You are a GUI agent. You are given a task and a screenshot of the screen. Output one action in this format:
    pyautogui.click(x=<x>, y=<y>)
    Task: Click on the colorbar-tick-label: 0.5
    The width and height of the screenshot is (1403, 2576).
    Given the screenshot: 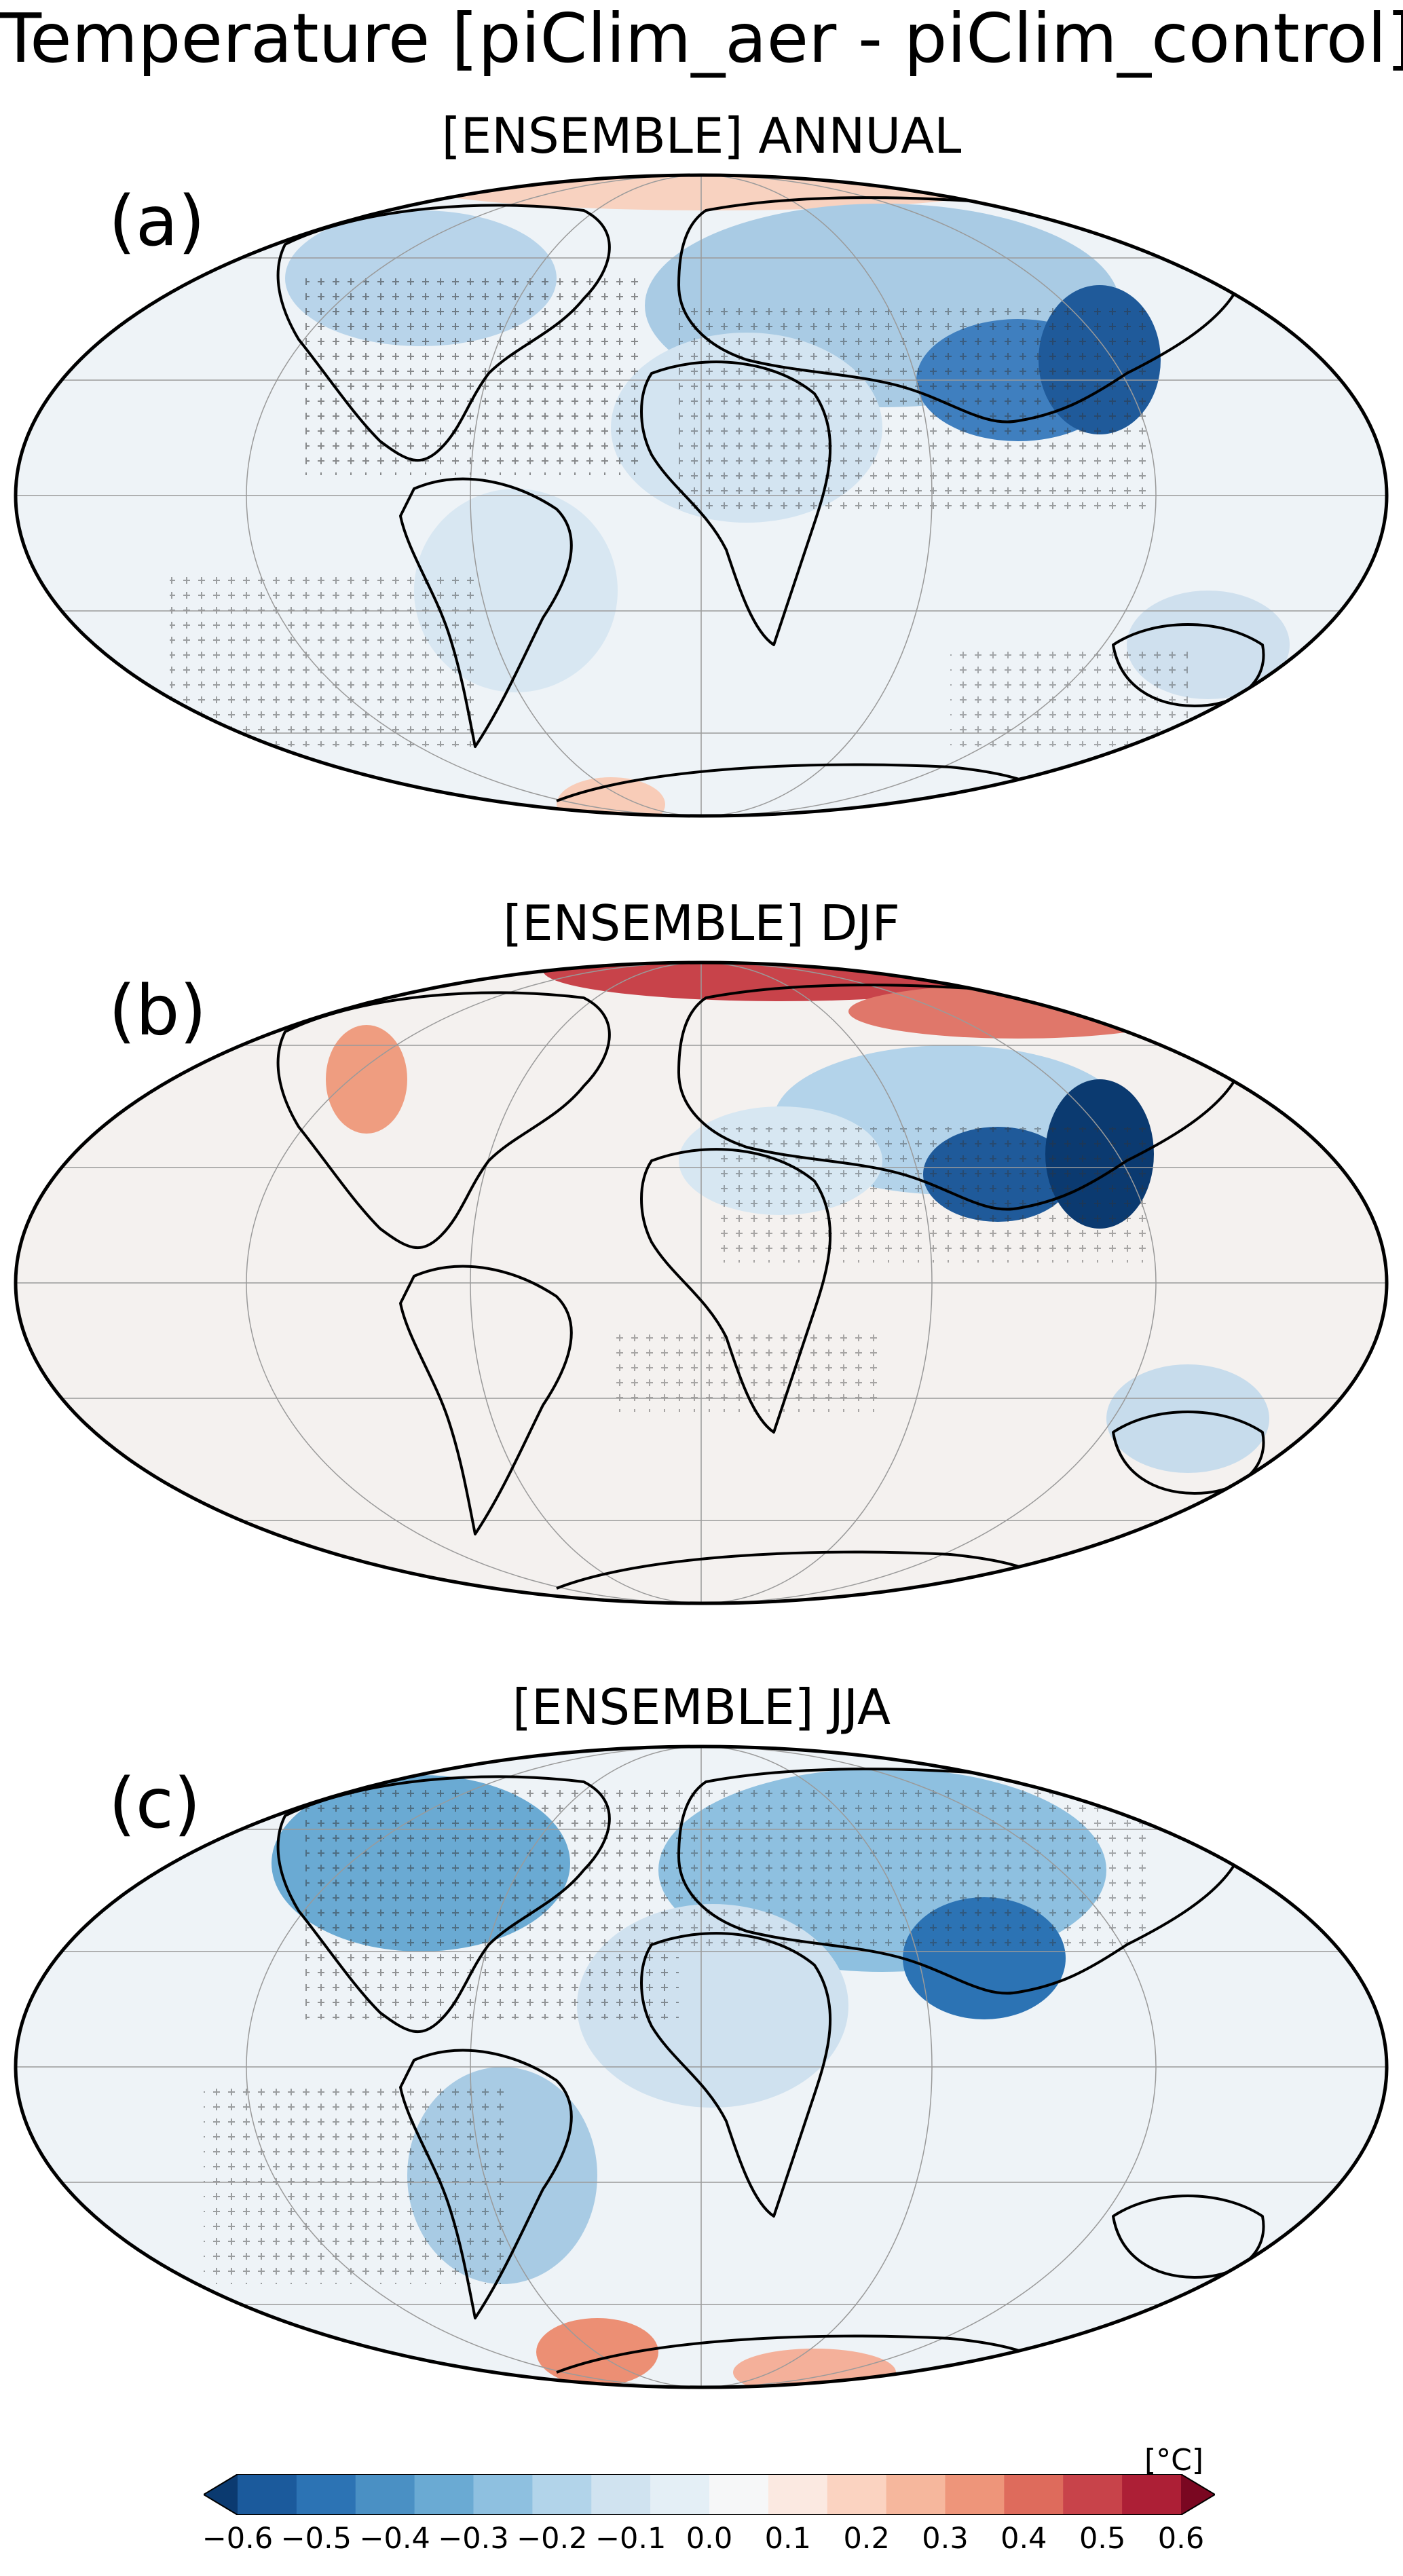 What is the action you would take?
    pyautogui.click(x=1103, y=2539)
    